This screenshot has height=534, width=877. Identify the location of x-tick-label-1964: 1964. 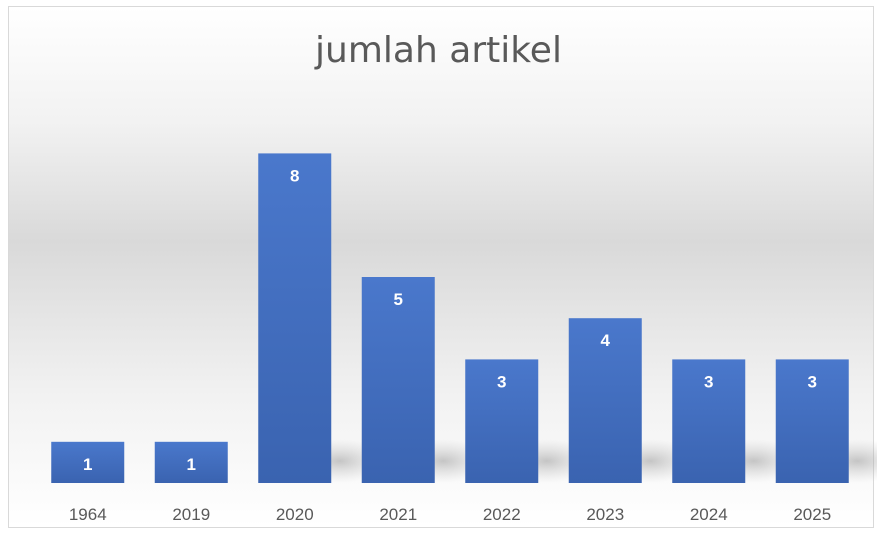
(88, 514).